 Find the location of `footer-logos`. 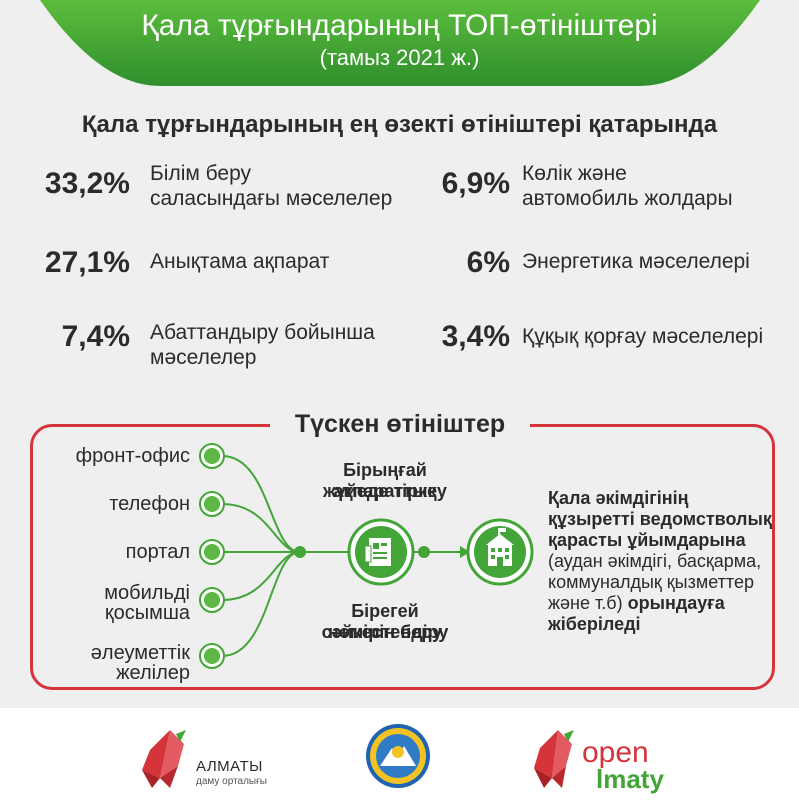

footer-logos is located at coordinates (358, 756).